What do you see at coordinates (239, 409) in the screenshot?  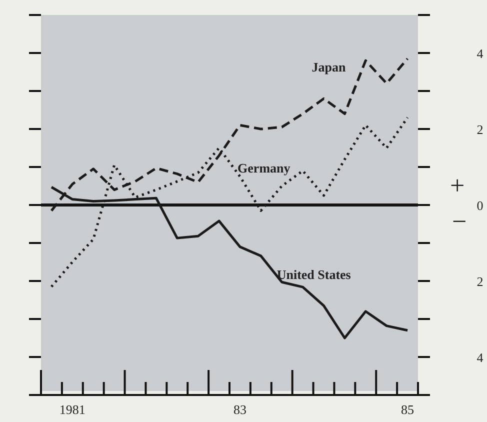 I see `x-tick-label: 83` at bounding box center [239, 409].